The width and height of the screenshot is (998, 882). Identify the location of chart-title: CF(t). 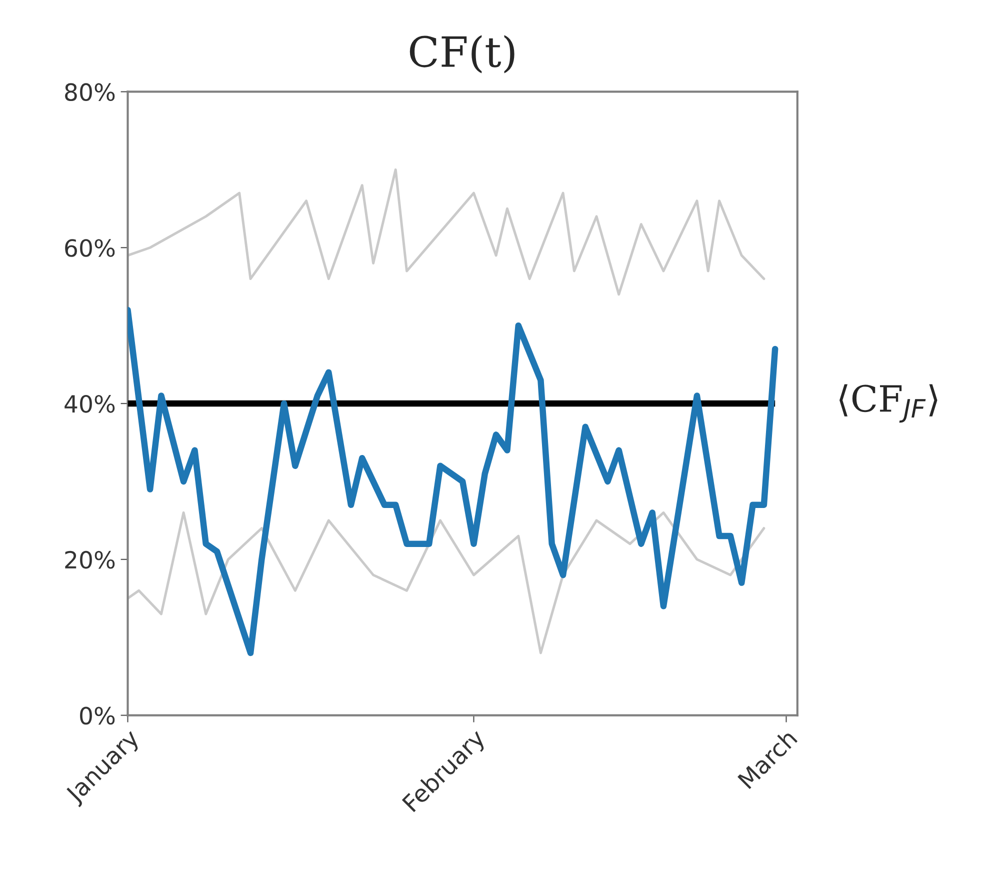
(462, 54).